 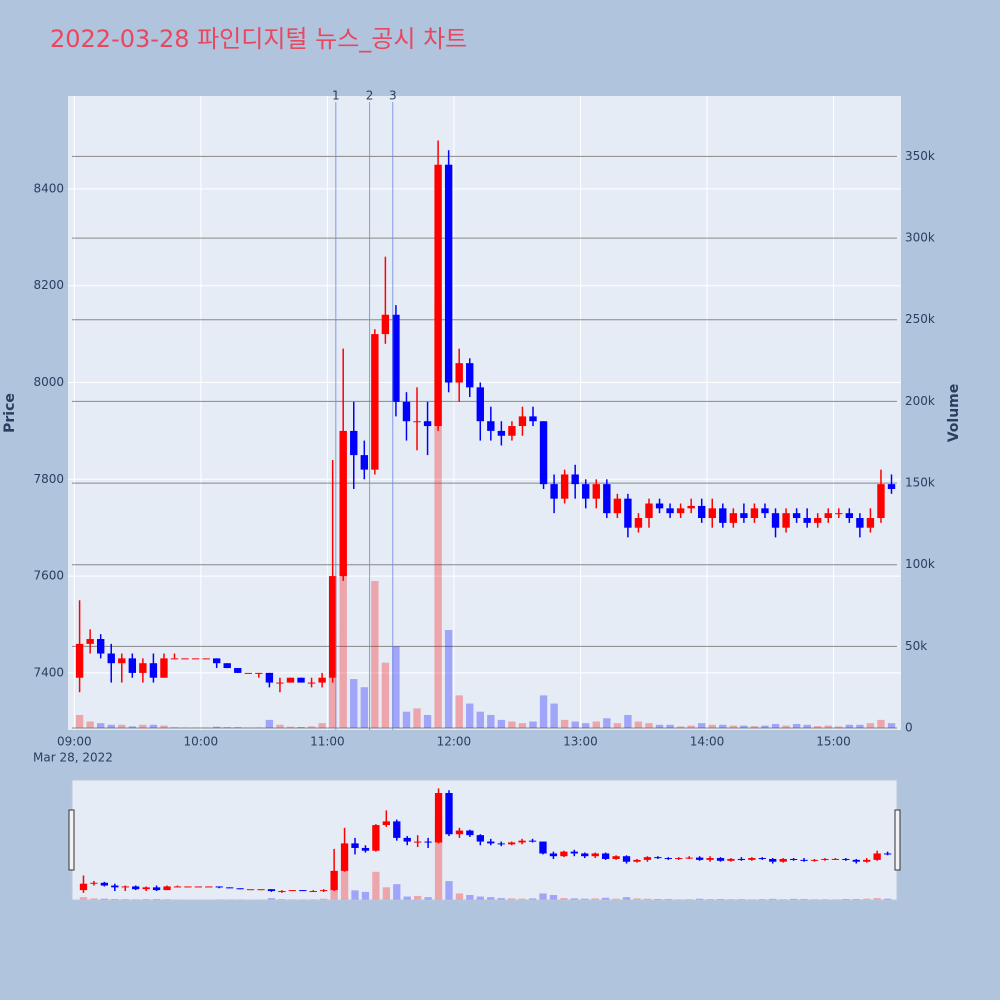 What do you see at coordinates (201, 742) in the screenshot?
I see `x-tick-label: 10:00` at bounding box center [201, 742].